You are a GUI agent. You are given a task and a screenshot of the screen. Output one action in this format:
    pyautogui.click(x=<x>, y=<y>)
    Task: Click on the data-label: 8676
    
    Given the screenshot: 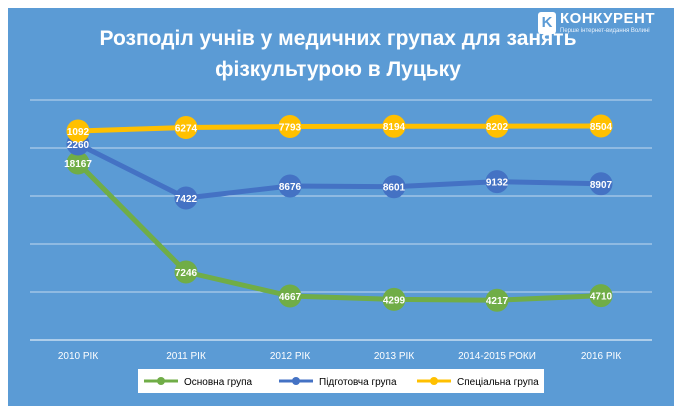 What is the action you would take?
    pyautogui.click(x=290, y=187)
    